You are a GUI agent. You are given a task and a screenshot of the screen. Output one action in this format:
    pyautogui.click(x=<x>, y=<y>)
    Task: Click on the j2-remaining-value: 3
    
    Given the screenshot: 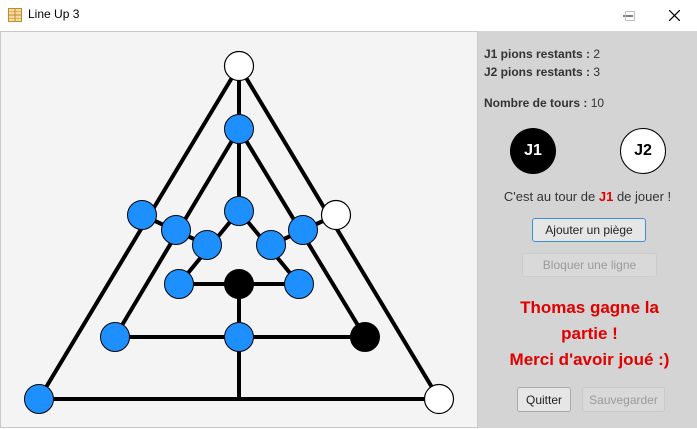 What is the action you would take?
    pyautogui.click(x=597, y=72)
    